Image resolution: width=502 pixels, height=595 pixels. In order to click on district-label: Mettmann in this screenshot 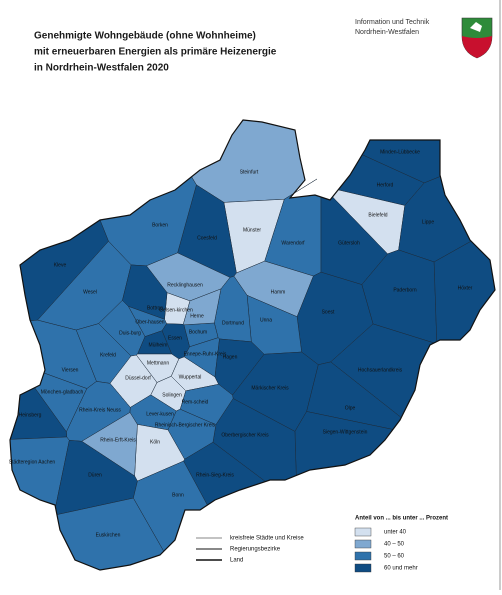, I will do `click(158, 363)`.